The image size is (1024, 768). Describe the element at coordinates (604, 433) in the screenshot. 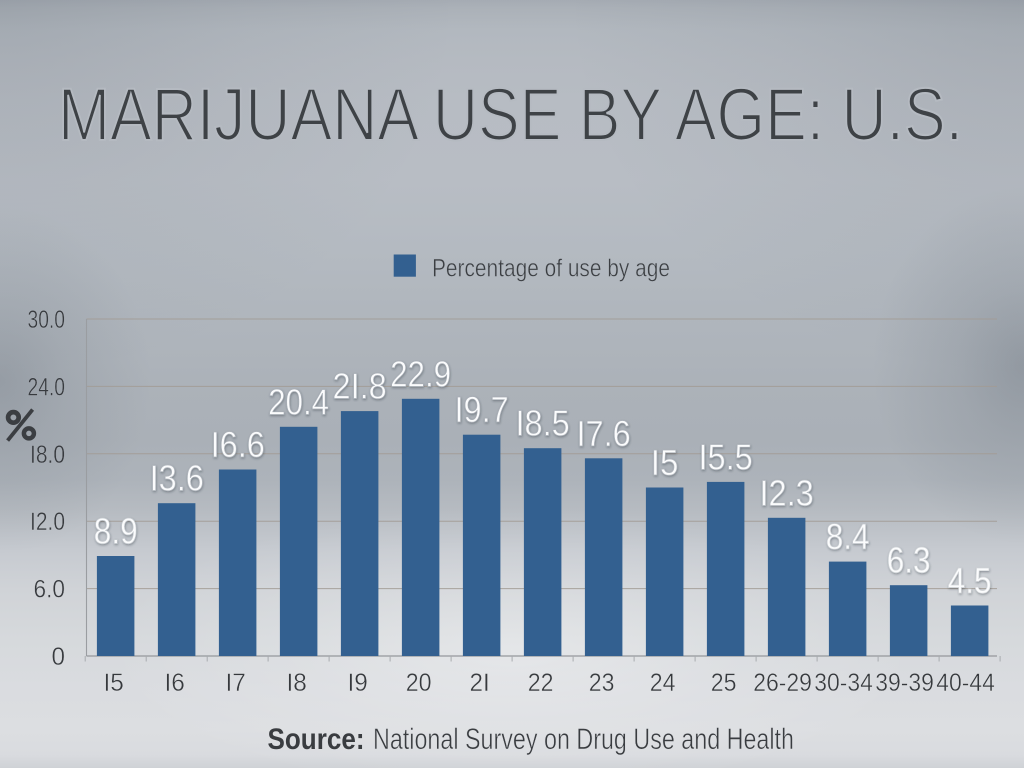

I see `svg-text: I7.6` at that location.